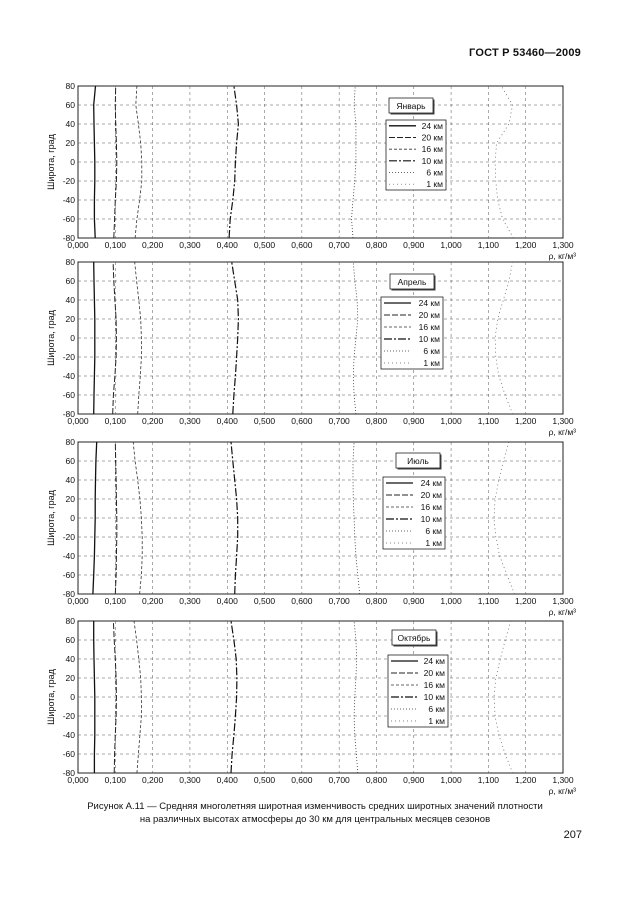 The width and height of the screenshot is (630, 913). Describe the element at coordinates (69, 537) in the screenshot. I see `y-tick-label: -20` at that location.